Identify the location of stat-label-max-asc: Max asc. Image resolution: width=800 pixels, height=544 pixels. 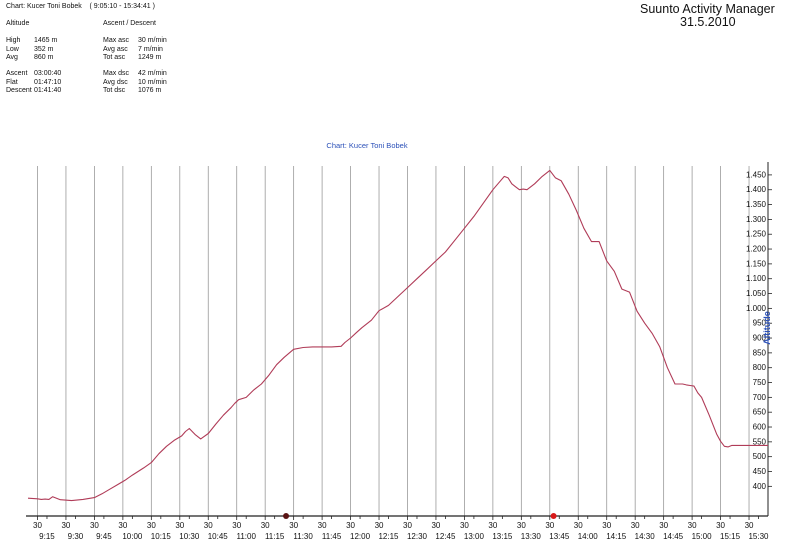
(116, 40).